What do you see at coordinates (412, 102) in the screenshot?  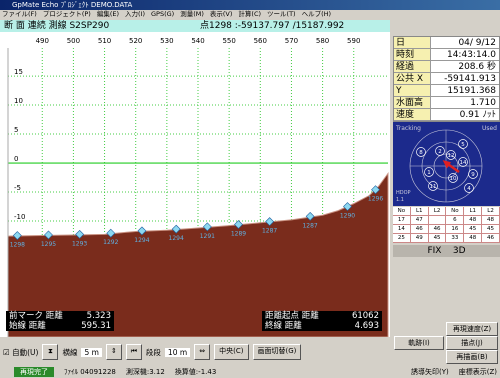 I see `info-label: 水面高` at bounding box center [412, 102].